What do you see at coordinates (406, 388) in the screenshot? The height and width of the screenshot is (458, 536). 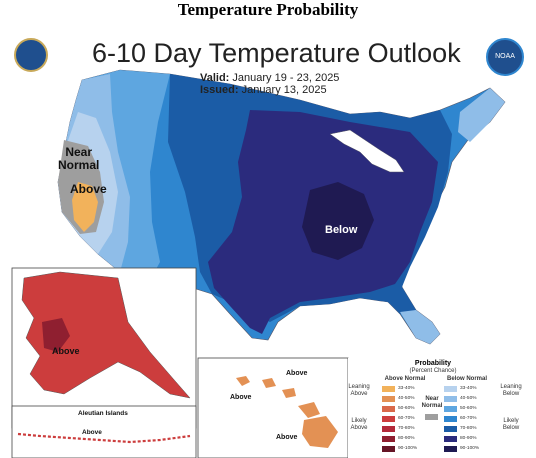 I see `above-bin-label: 33-40%` at bounding box center [406, 388].